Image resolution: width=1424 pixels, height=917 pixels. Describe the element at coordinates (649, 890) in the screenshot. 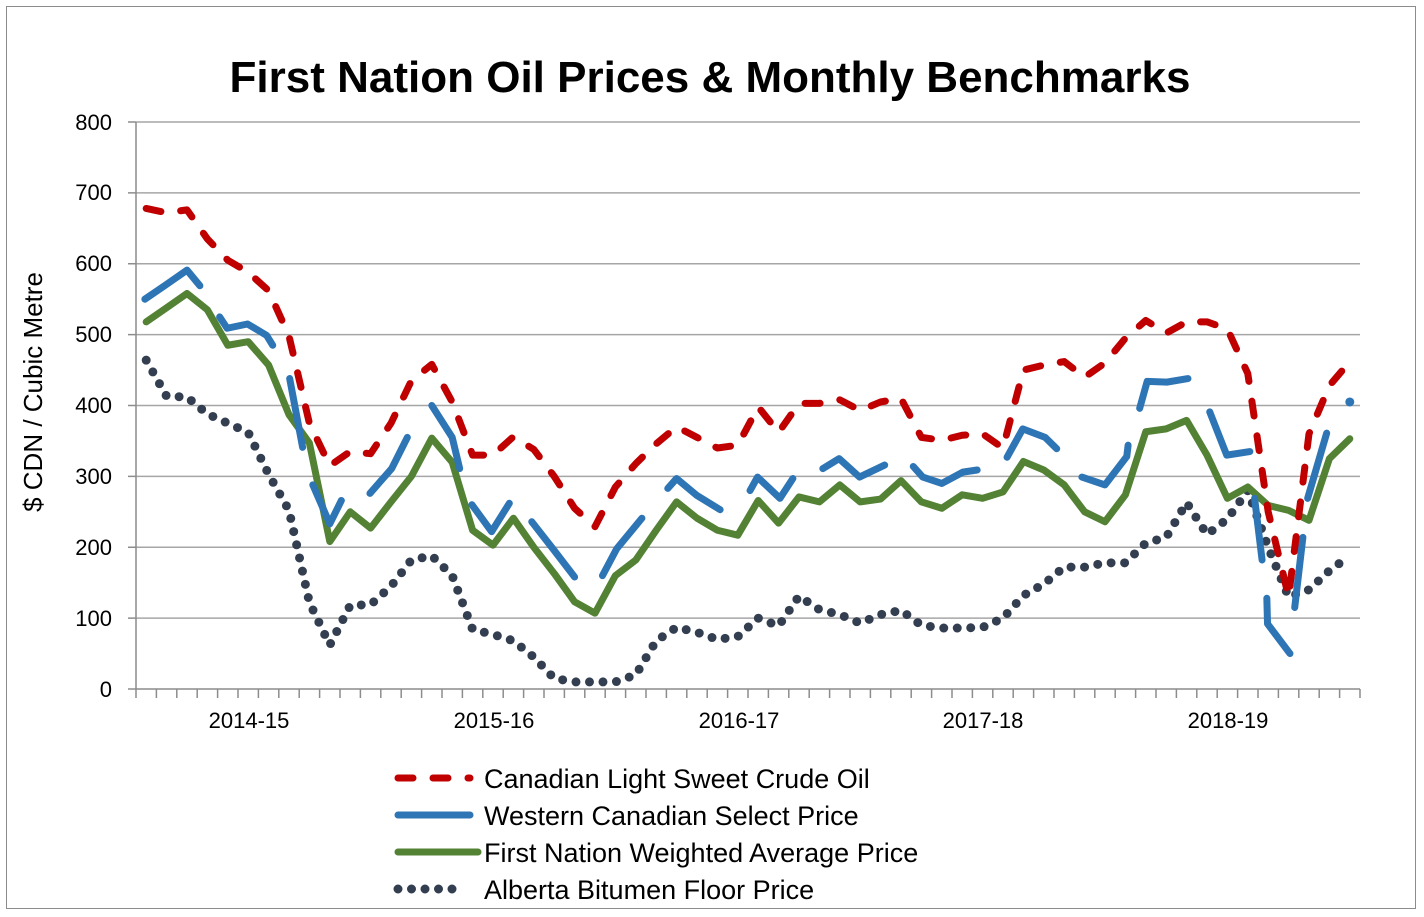

I see `legend-label: Alberta Bitumen Floor Price` at that location.